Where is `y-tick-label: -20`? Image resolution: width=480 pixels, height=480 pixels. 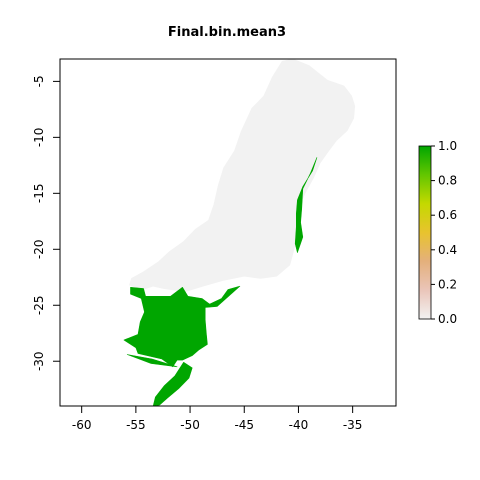 y-tick-label: -20 is located at coordinates (39, 249).